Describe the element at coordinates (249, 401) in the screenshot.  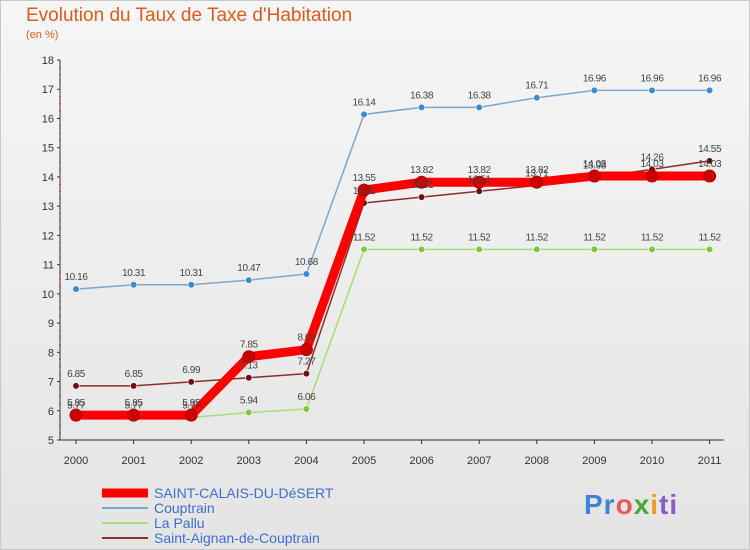
I see `data-label: 5.94` at that location.